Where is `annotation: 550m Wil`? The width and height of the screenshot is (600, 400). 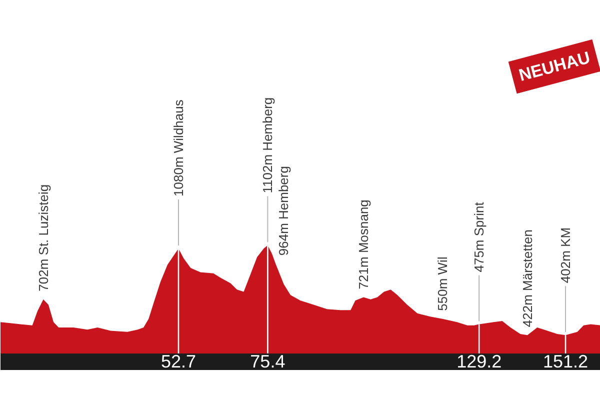 annotation: 550m Wil is located at coordinates (442, 283).